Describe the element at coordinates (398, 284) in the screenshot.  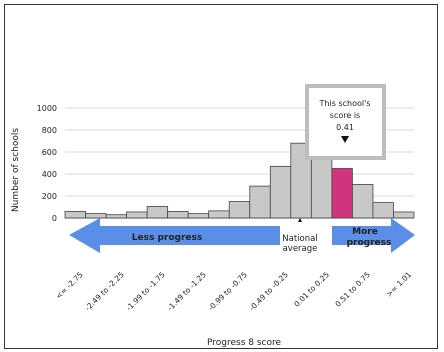
I see `x-tick-label: >= 1.01` at that location.